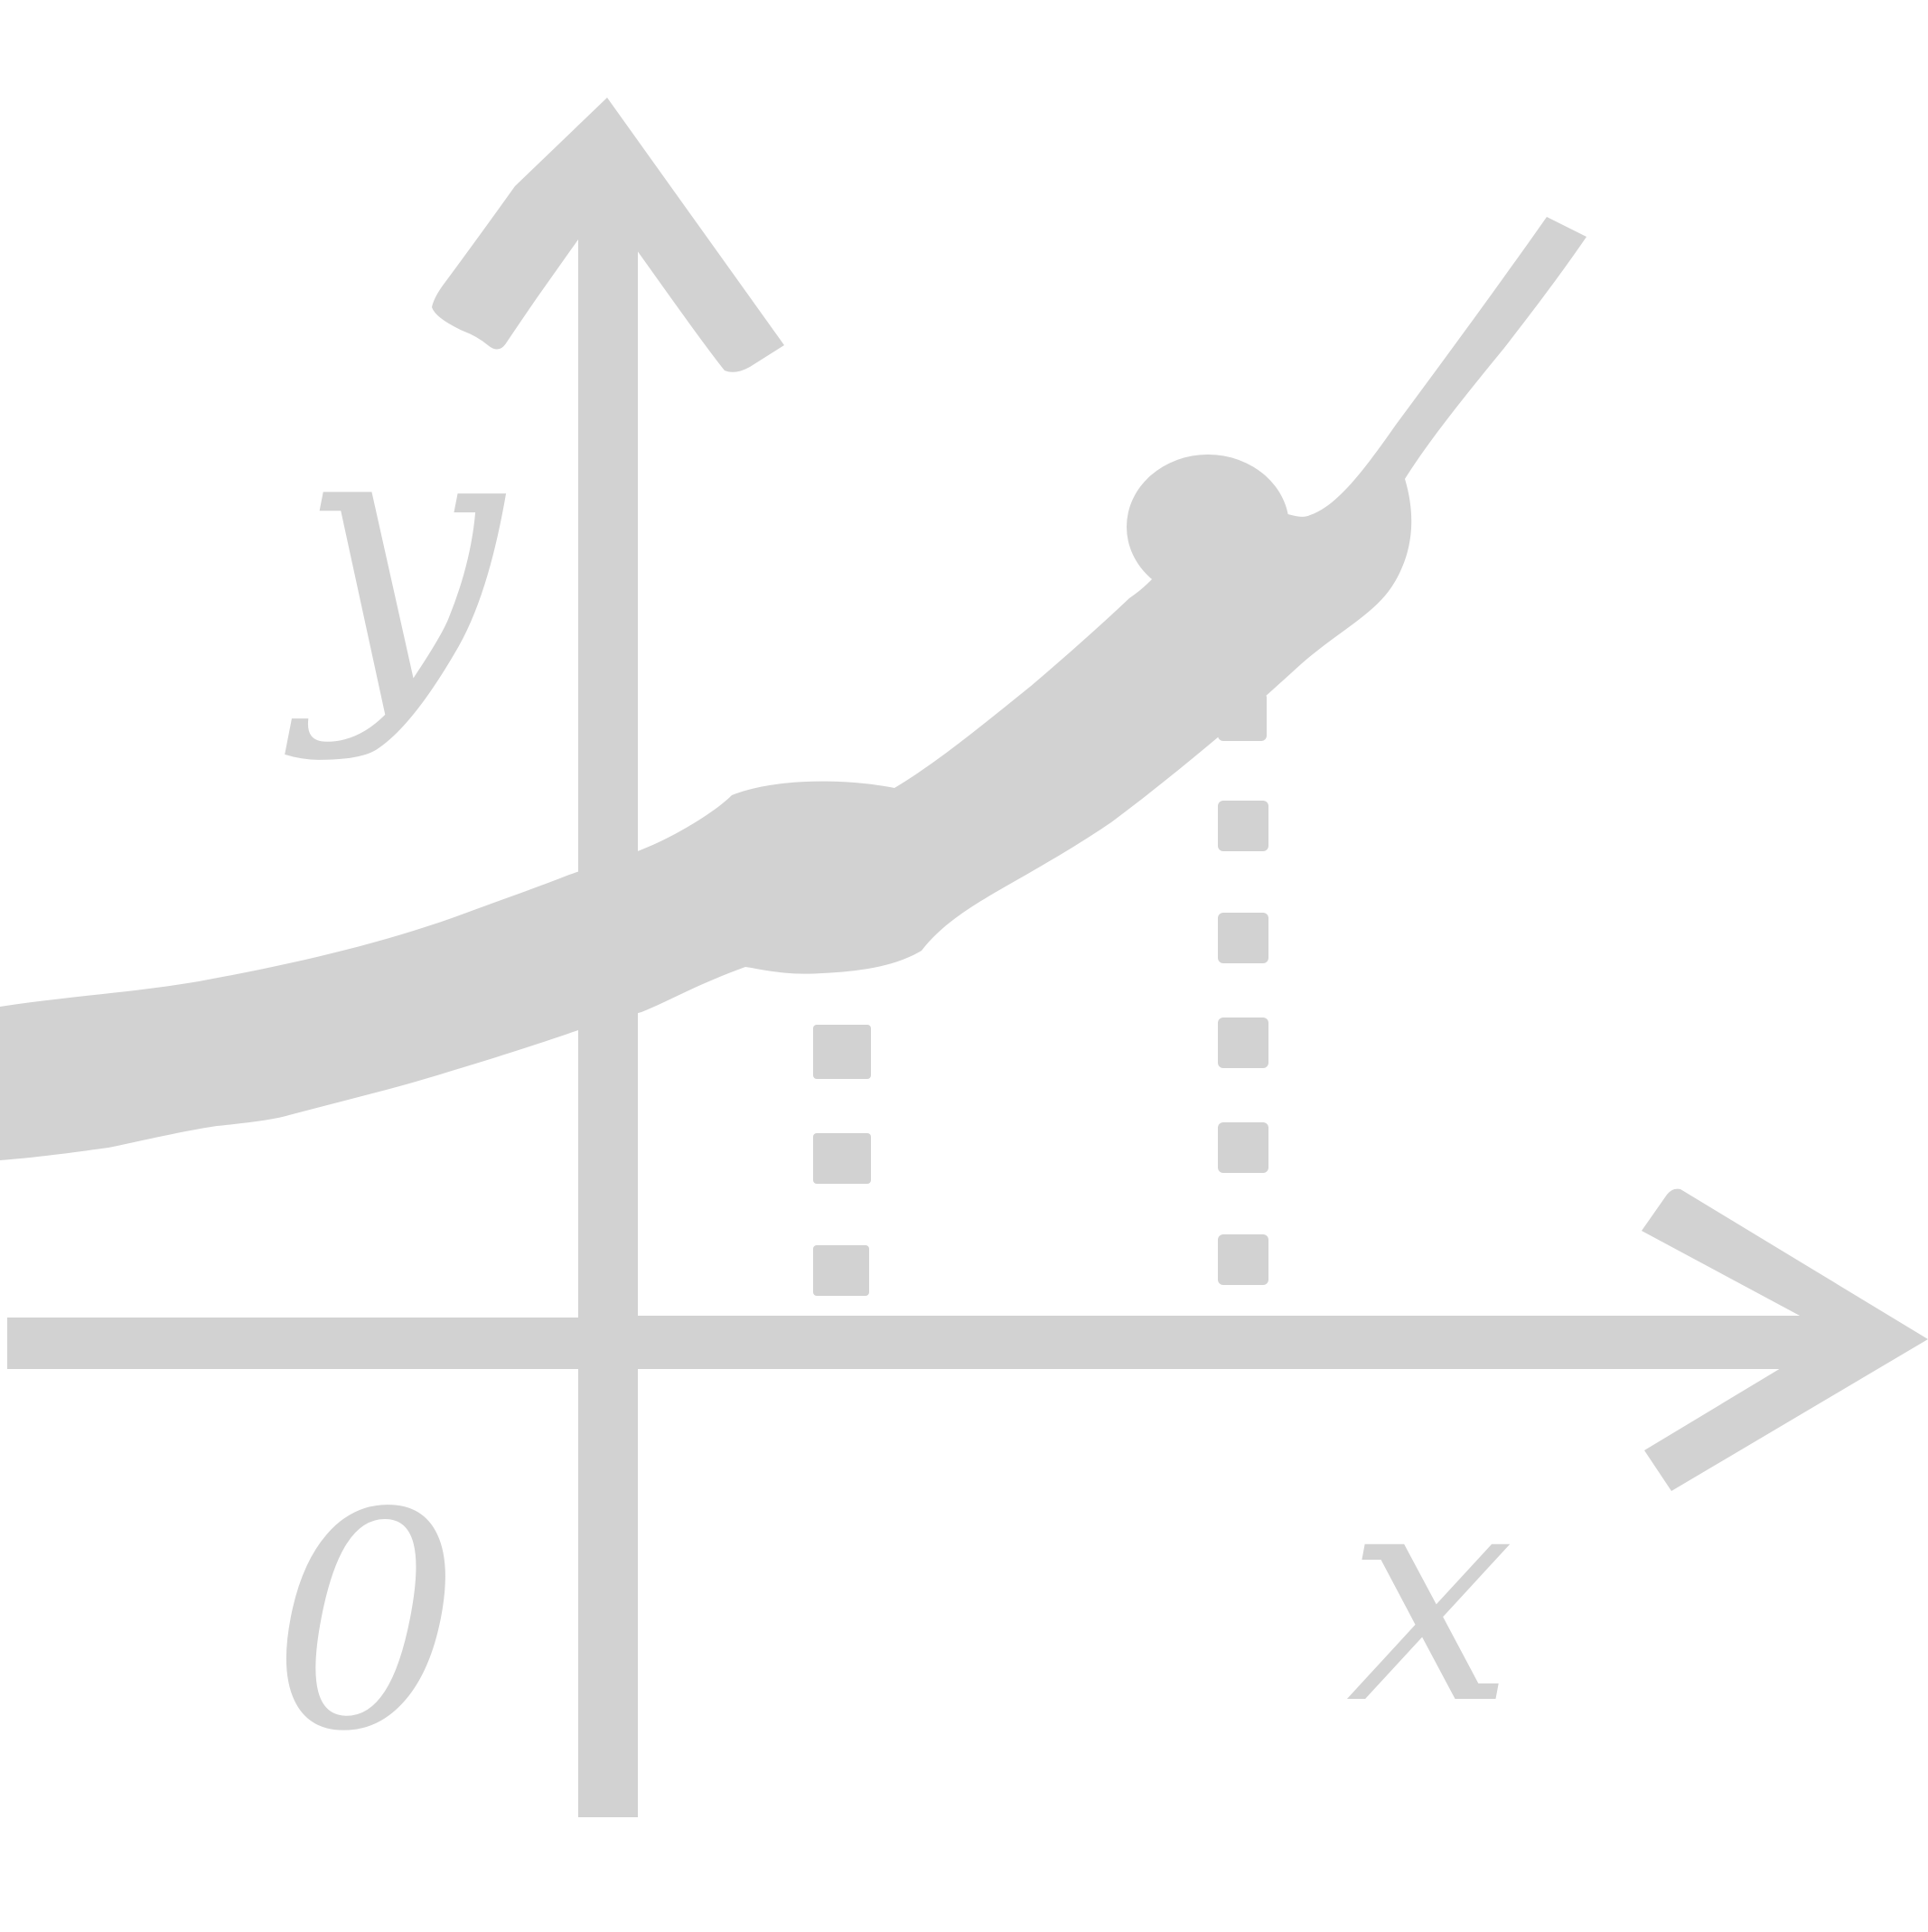  What do you see at coordinates (1430, 1595) in the screenshot?
I see `x-axis-label: x` at bounding box center [1430, 1595].